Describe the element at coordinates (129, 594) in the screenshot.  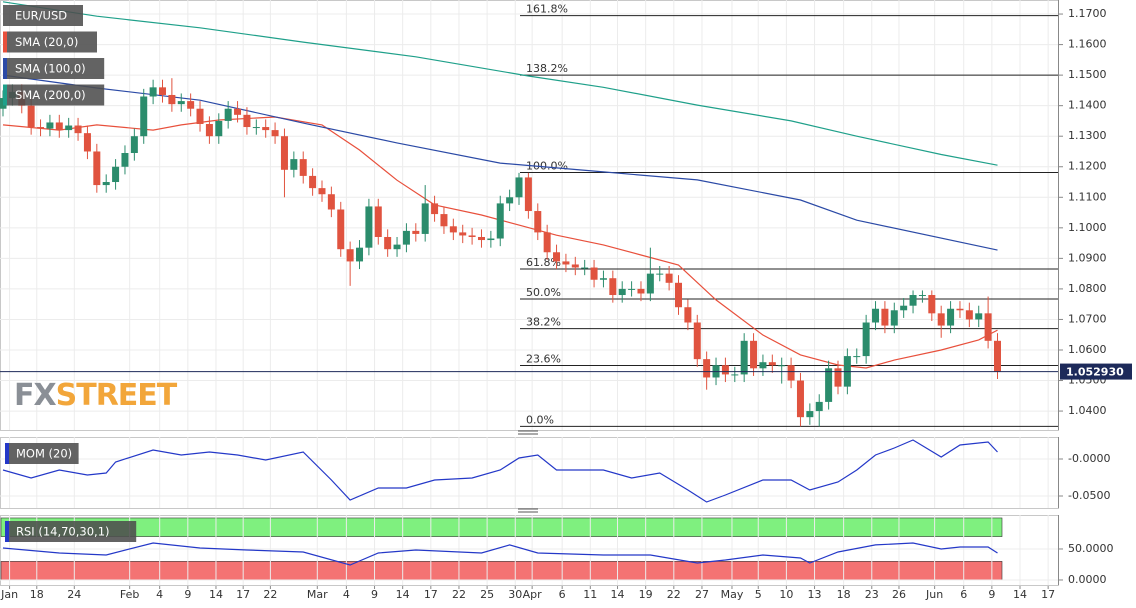
I see `x-tick-label: Feb` at that location.